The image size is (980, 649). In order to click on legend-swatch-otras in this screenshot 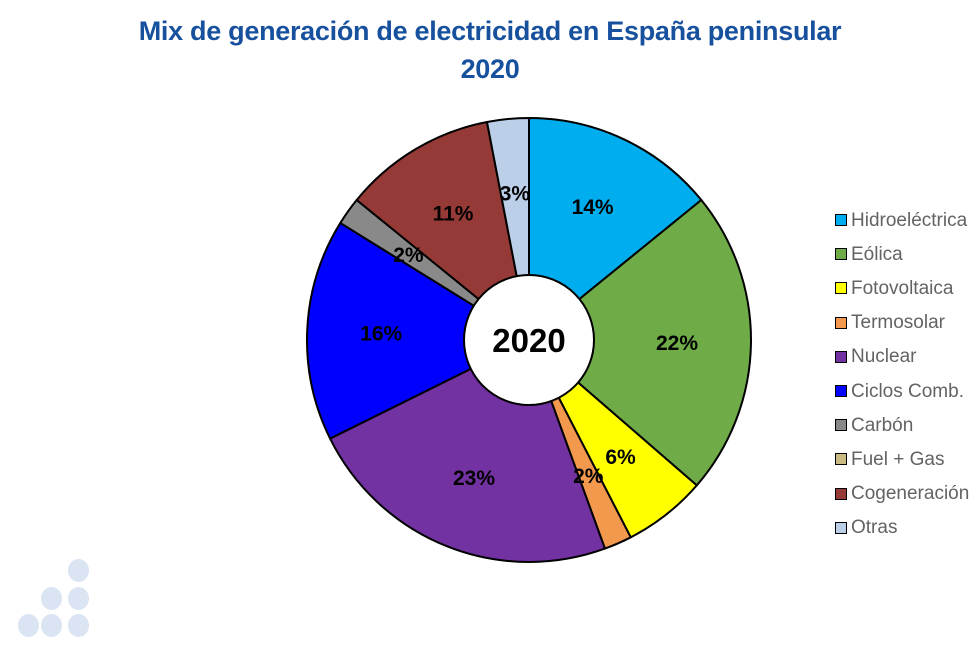, I will do `click(841, 527)`.